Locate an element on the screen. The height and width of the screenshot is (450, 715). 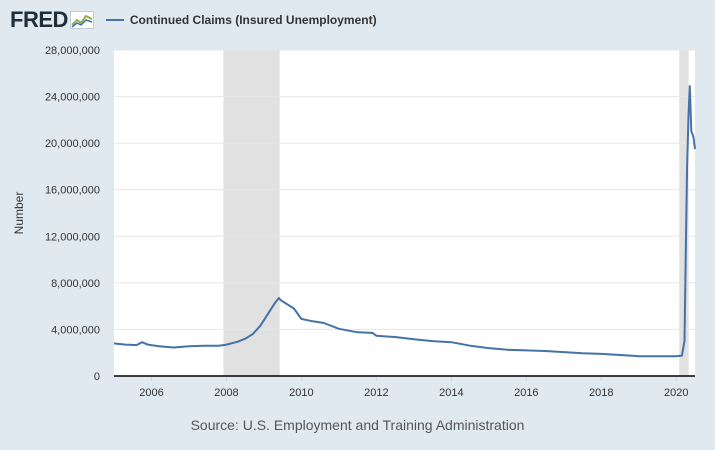
legend: Continued Claims (Insured Unemployment) is located at coordinates (241, 20).